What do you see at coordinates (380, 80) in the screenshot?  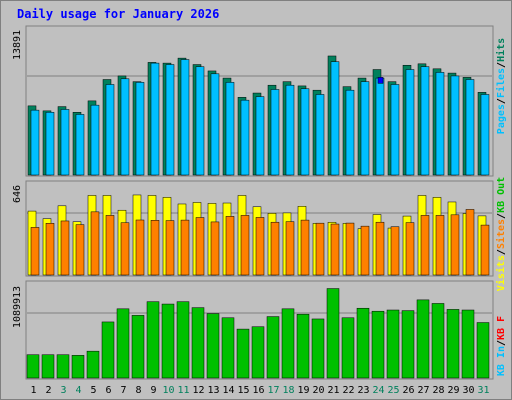 I see `pages-bar` at bounding box center [380, 80].